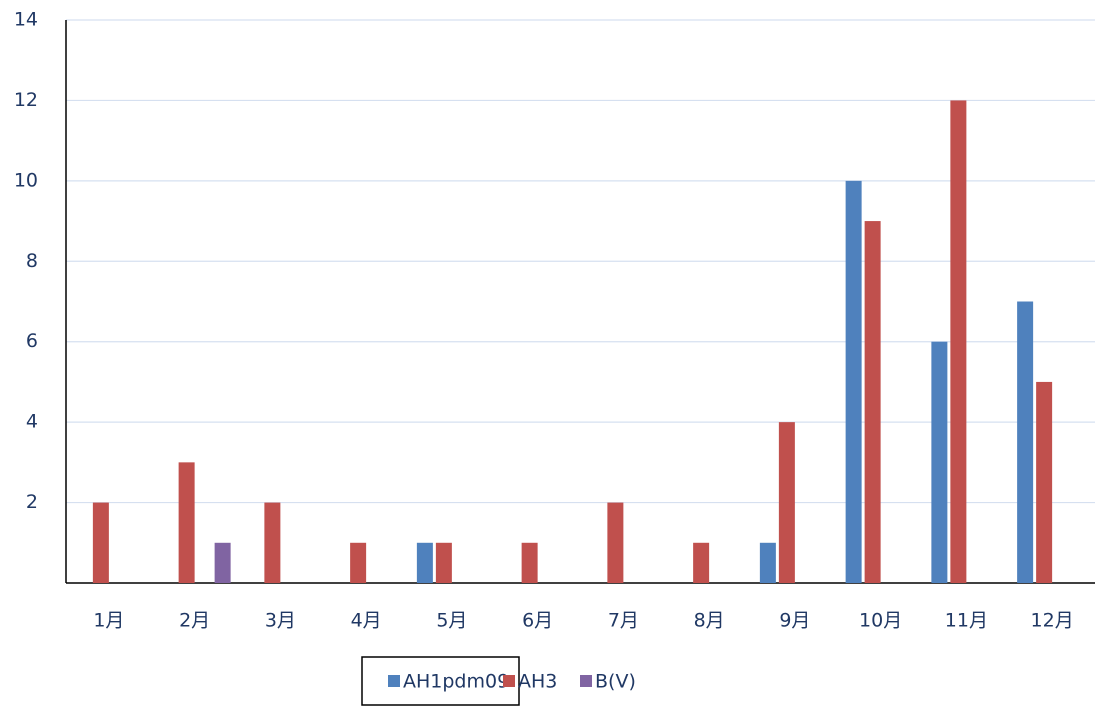 This screenshot has height=707, width=1101. What do you see at coordinates (32, 261) in the screenshot?
I see `y-tick-label: 8` at bounding box center [32, 261].